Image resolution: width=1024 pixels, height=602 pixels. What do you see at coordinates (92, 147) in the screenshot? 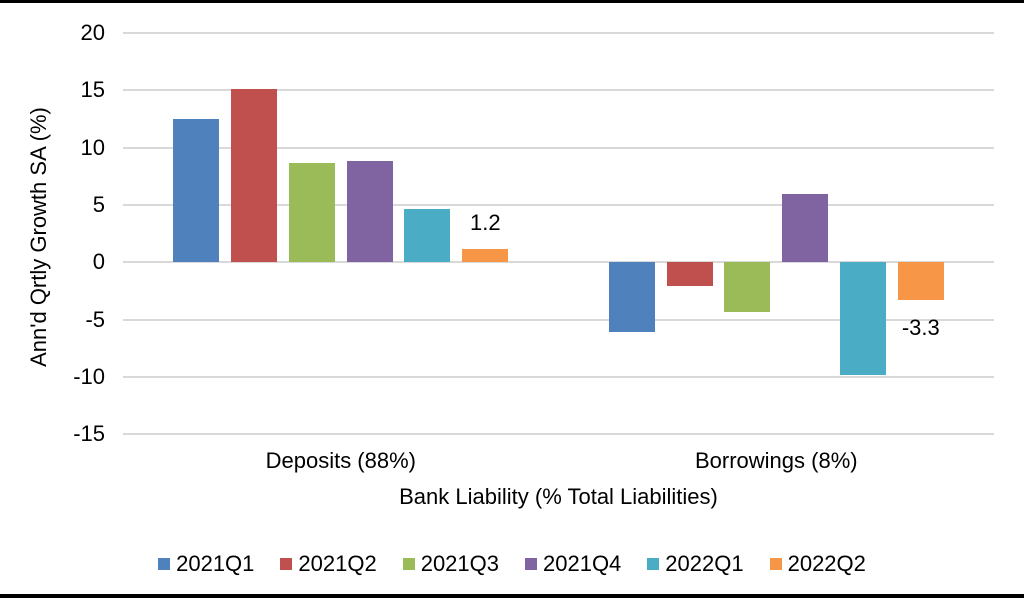
I see `y-tick-label-10: 10` at bounding box center [92, 147].